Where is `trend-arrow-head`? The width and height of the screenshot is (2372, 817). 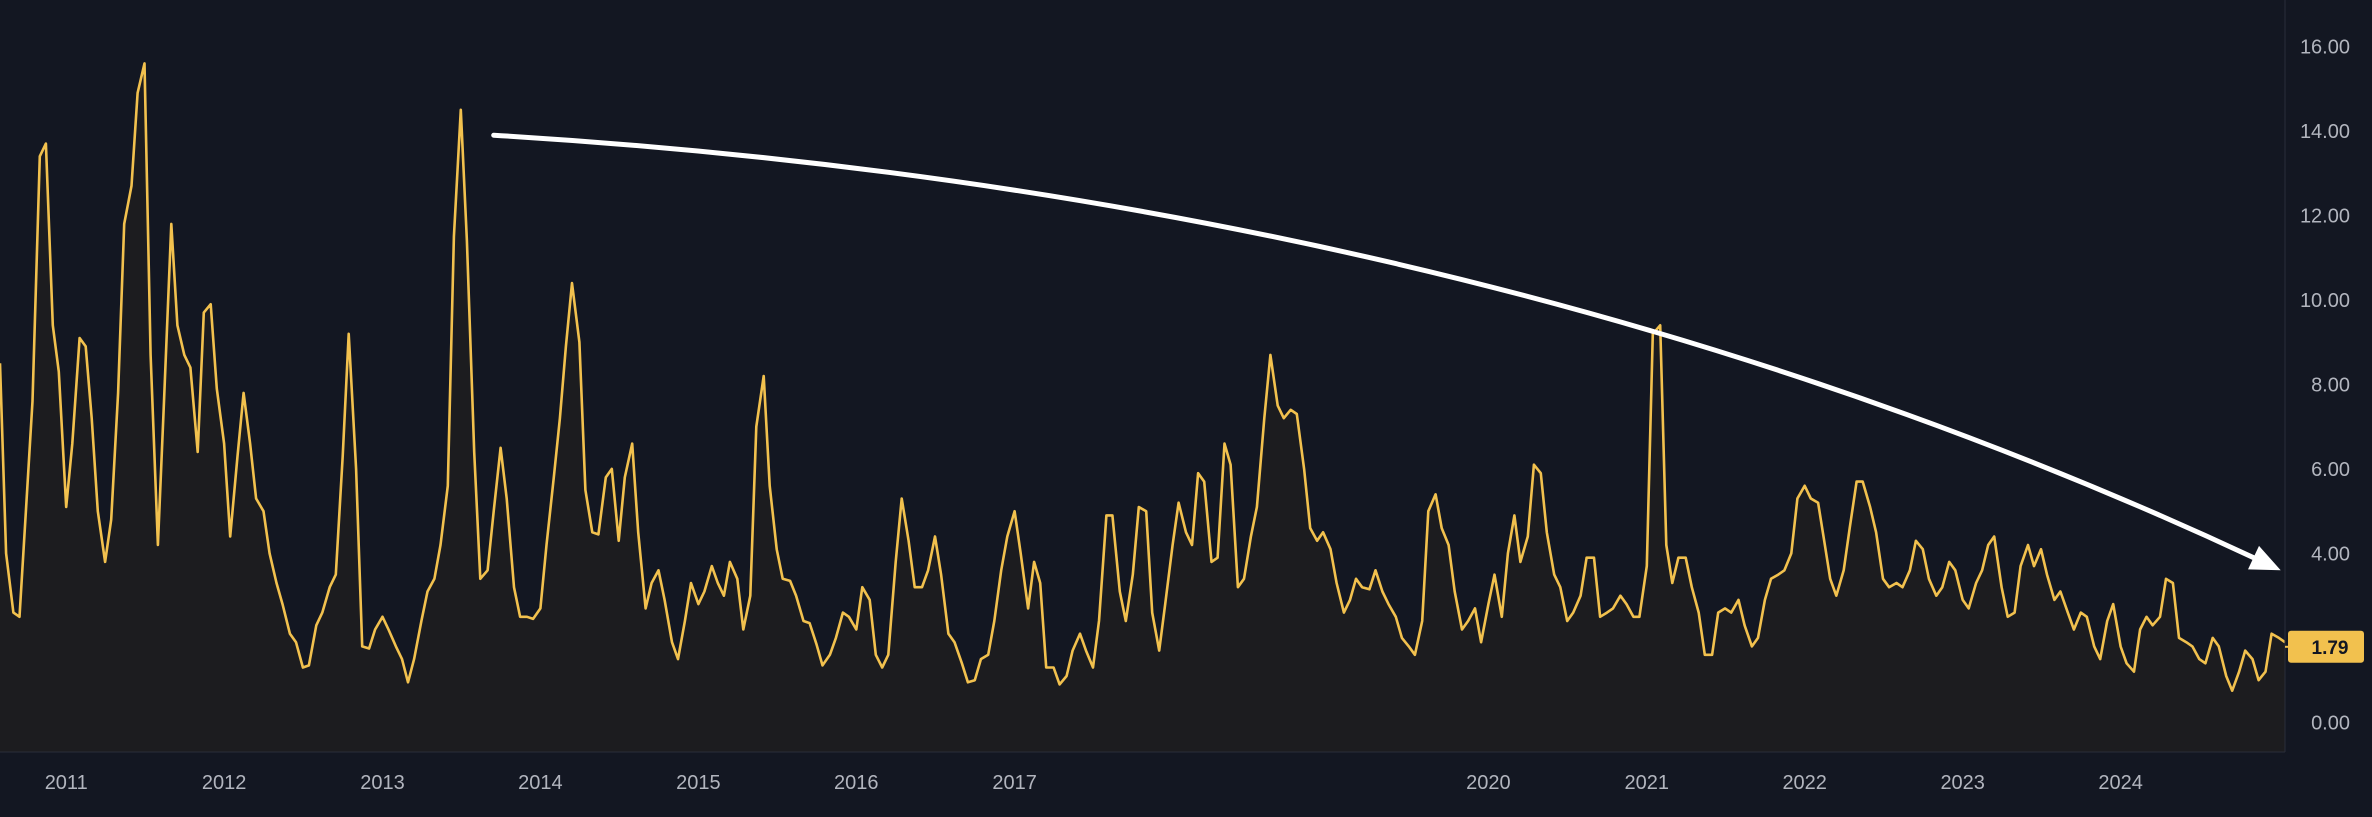 trend-arrow-head is located at coordinates (2264, 558).